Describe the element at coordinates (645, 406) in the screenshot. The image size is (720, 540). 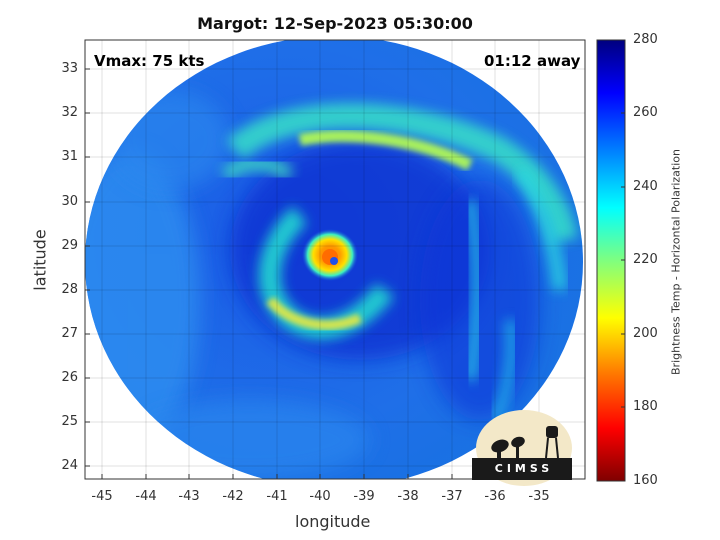
I see `colorbar-tick-label: 180` at that location.